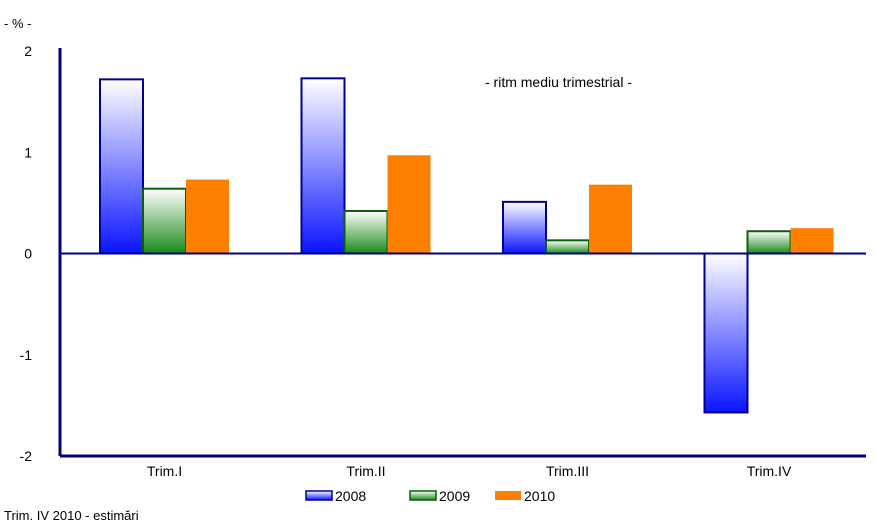 This screenshot has width=875, height=531. Describe the element at coordinates (508, 495) in the screenshot. I see `legend-swatch-2010` at that location.